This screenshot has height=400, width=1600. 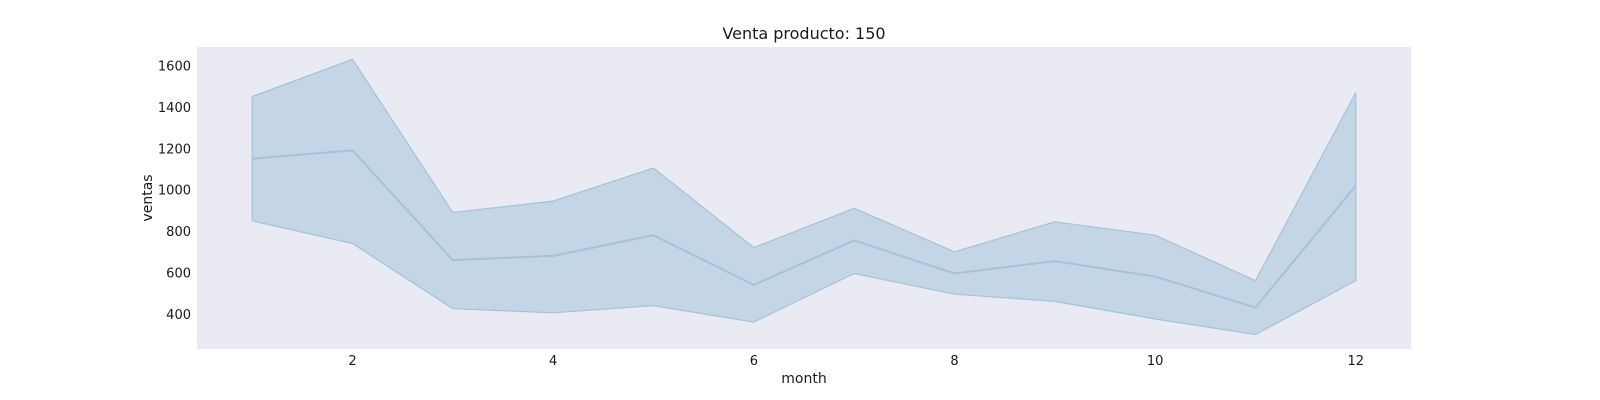 I want to click on y-axis-label: ventas, so click(x=148, y=197).